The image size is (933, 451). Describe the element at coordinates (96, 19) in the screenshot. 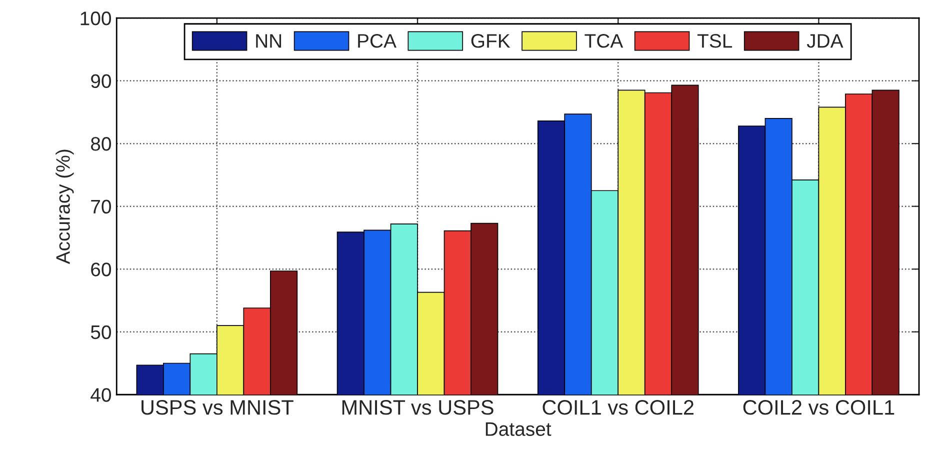

I see `y-tick-label: 100` at that location.